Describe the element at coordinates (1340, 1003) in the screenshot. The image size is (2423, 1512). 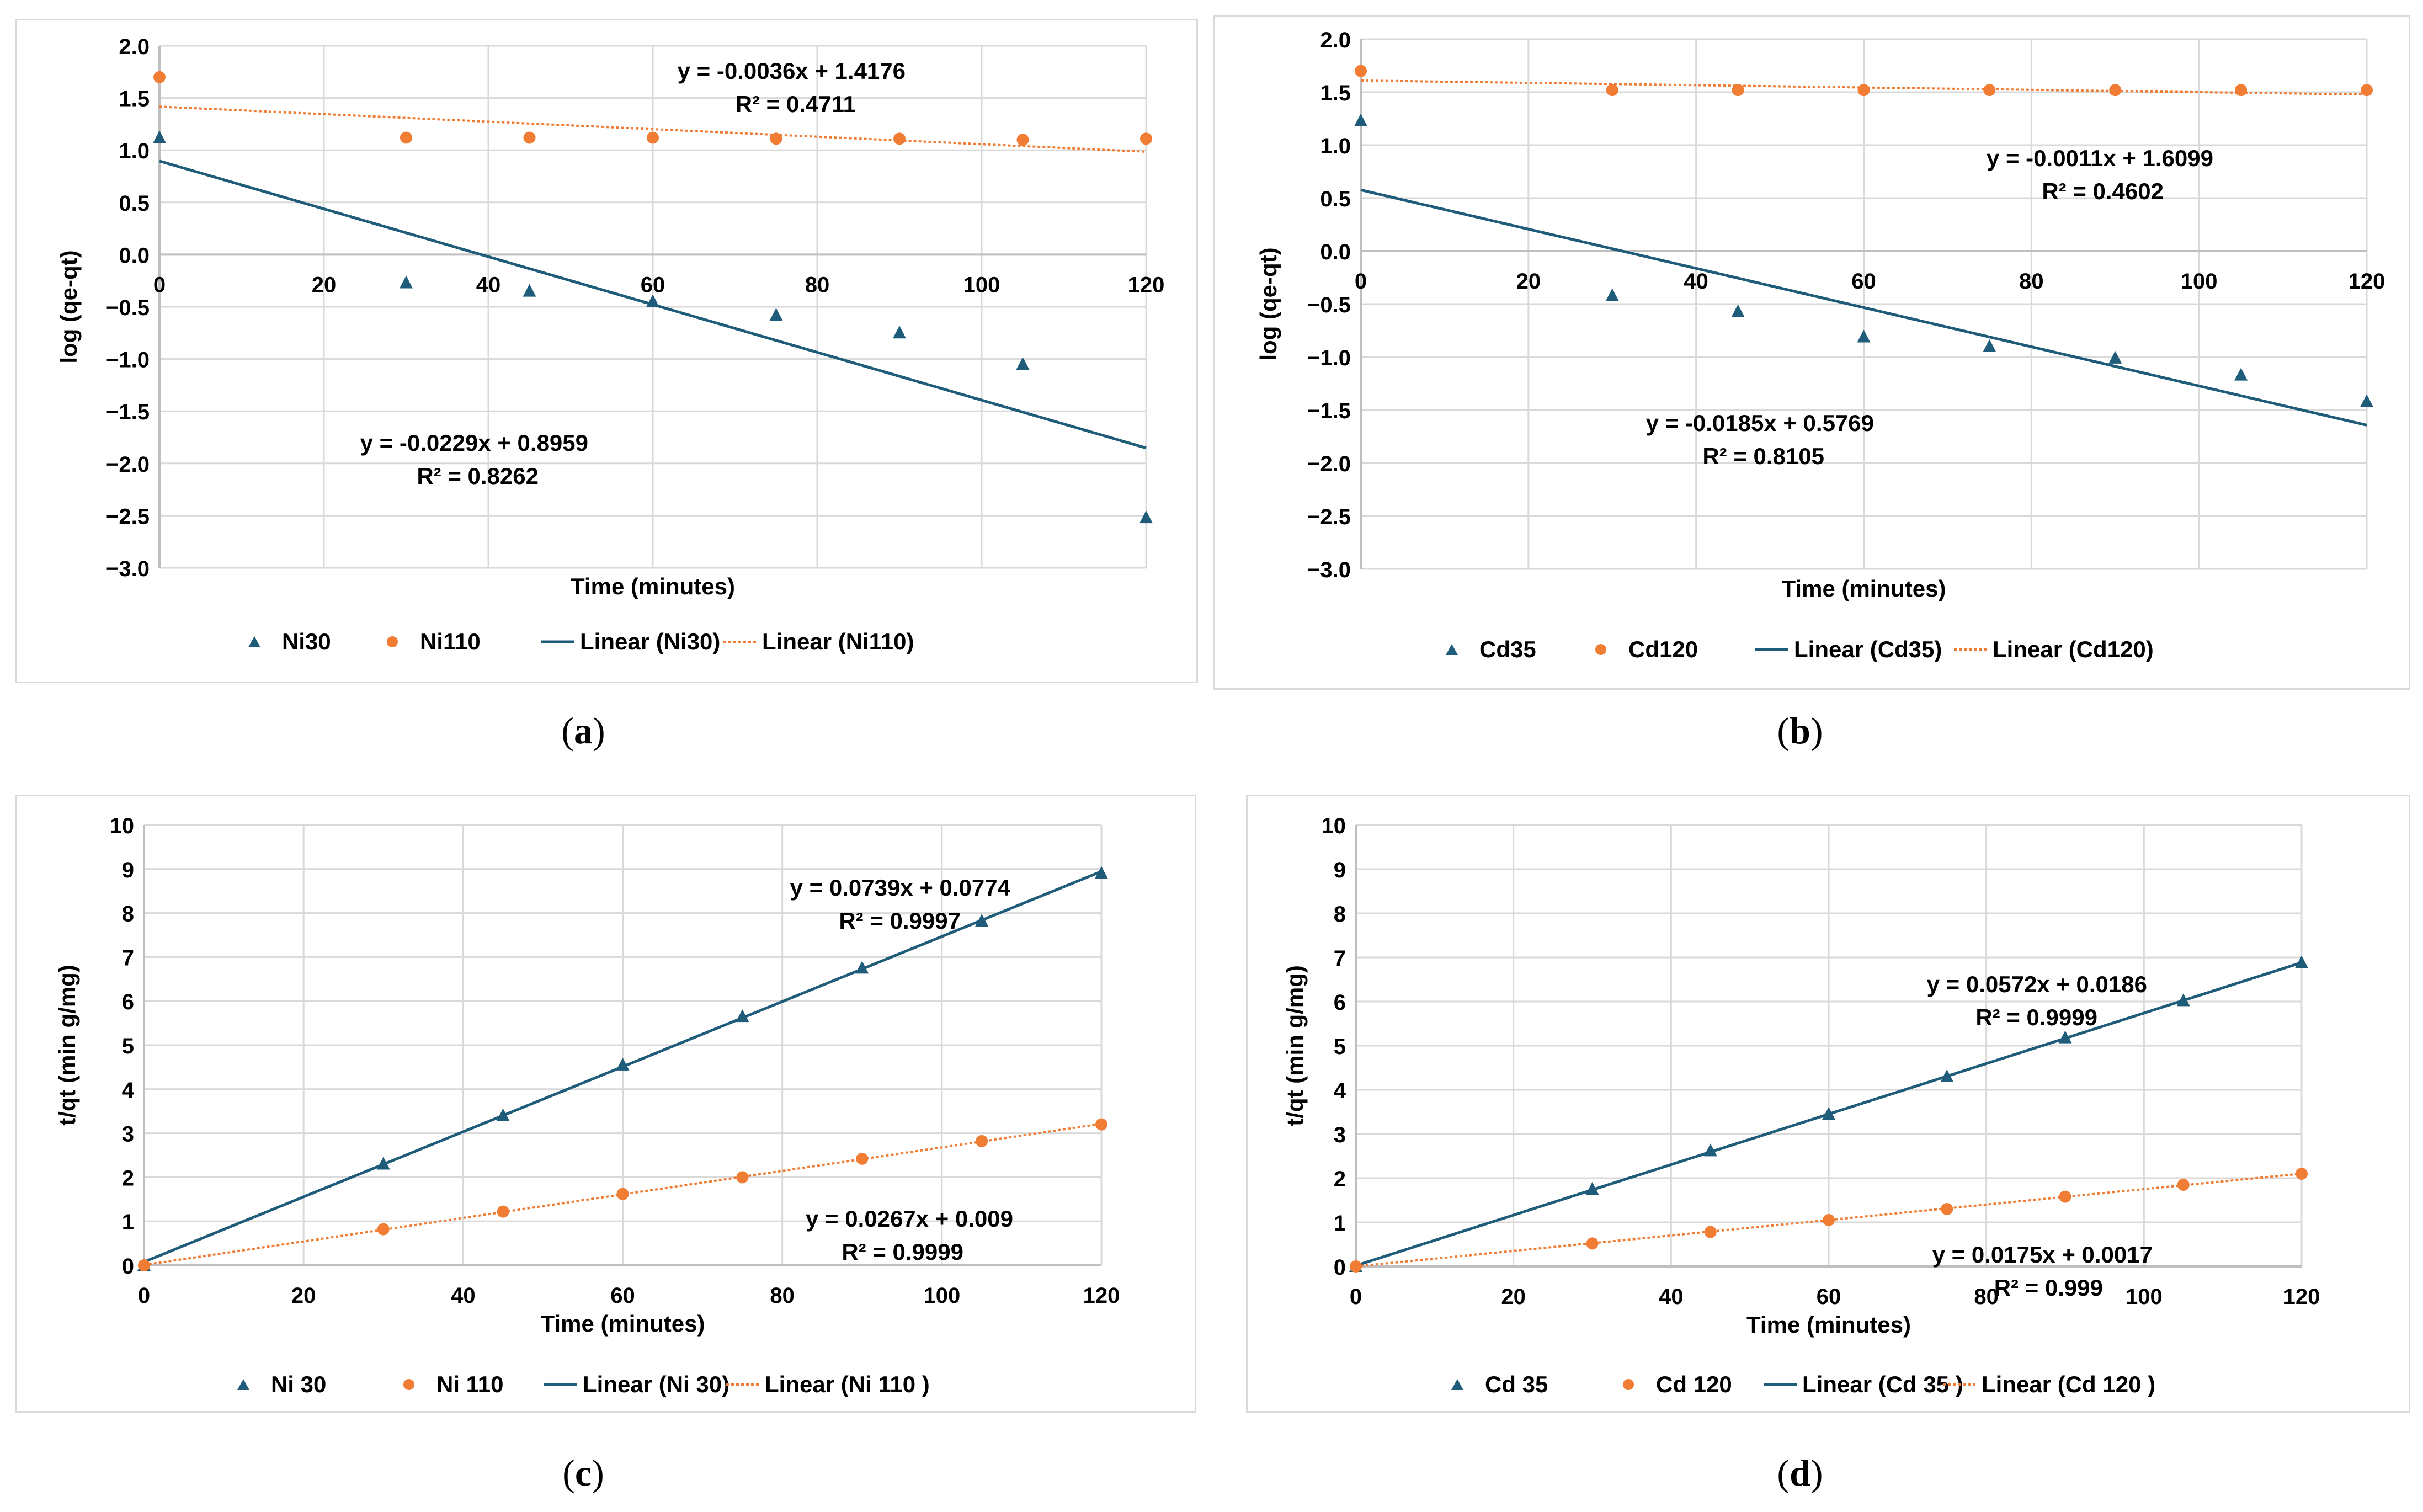
I see `y-tick-label: 6` at that location.